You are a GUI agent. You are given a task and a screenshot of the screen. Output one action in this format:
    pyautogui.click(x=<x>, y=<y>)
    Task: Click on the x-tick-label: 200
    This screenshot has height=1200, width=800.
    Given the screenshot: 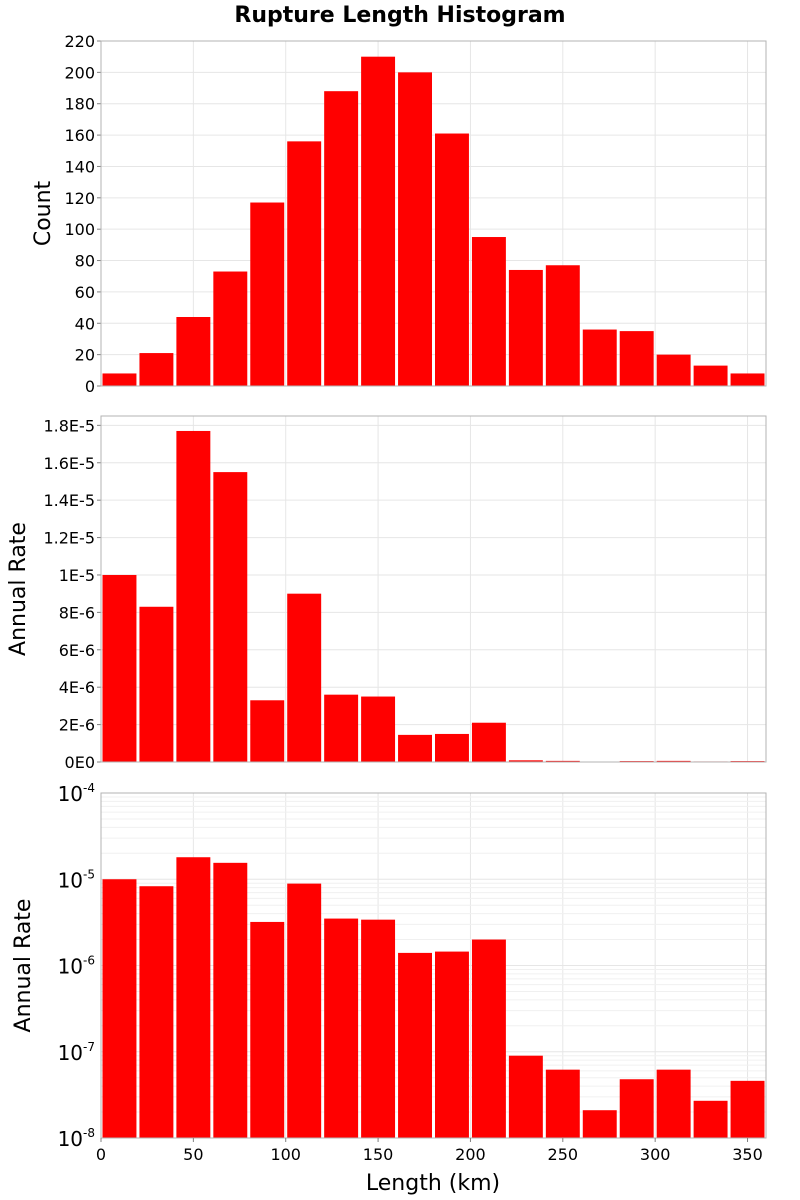 What is the action you would take?
    pyautogui.click(x=470, y=1154)
    